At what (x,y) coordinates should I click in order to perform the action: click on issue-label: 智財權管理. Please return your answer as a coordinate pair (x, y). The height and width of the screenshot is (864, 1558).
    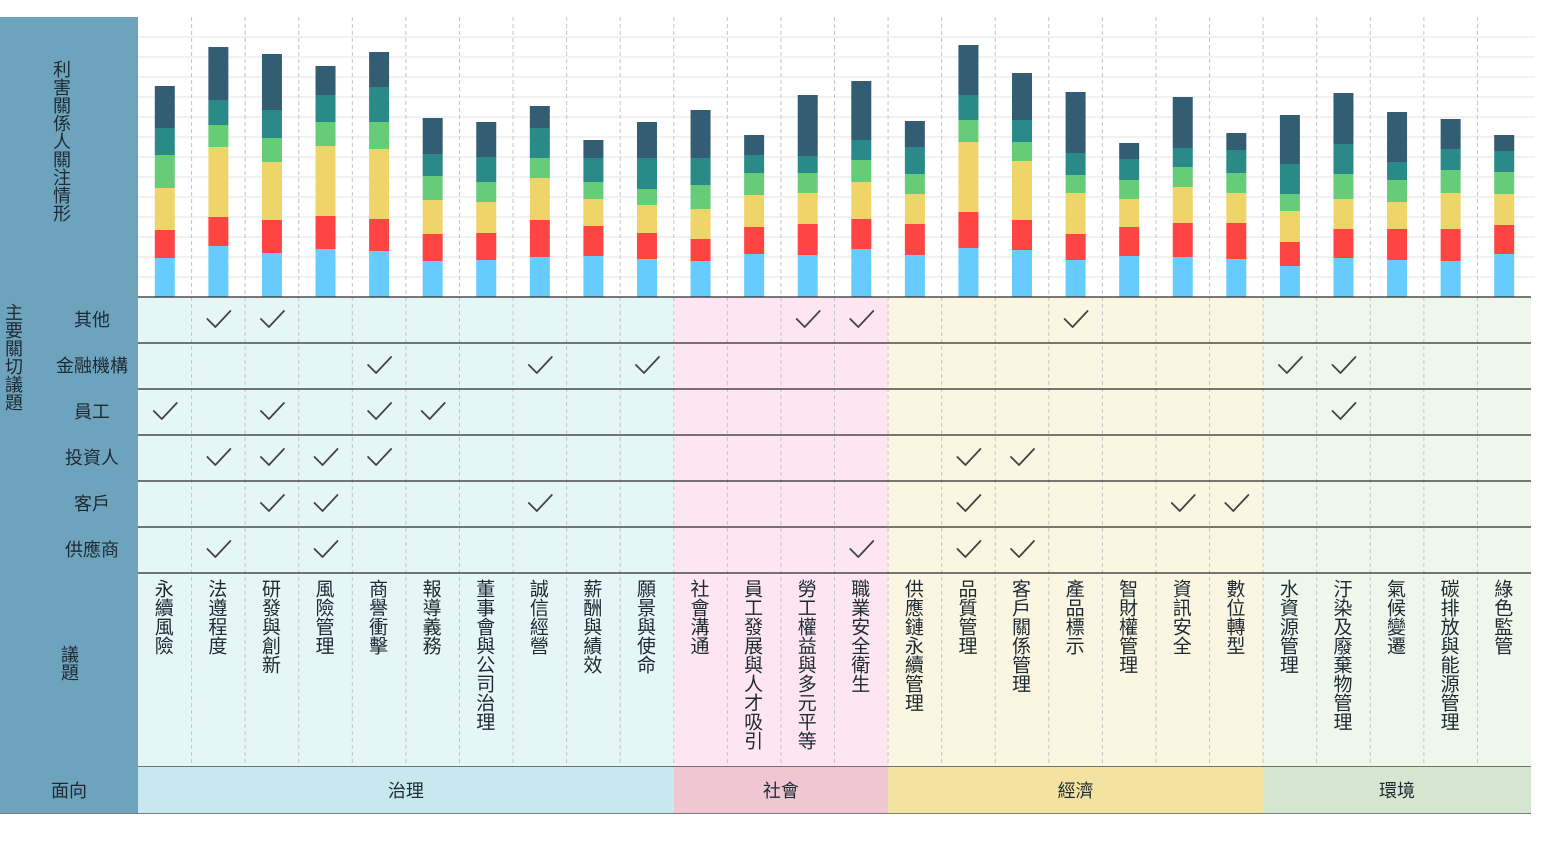
    Looking at the image, I should click on (1127, 626).